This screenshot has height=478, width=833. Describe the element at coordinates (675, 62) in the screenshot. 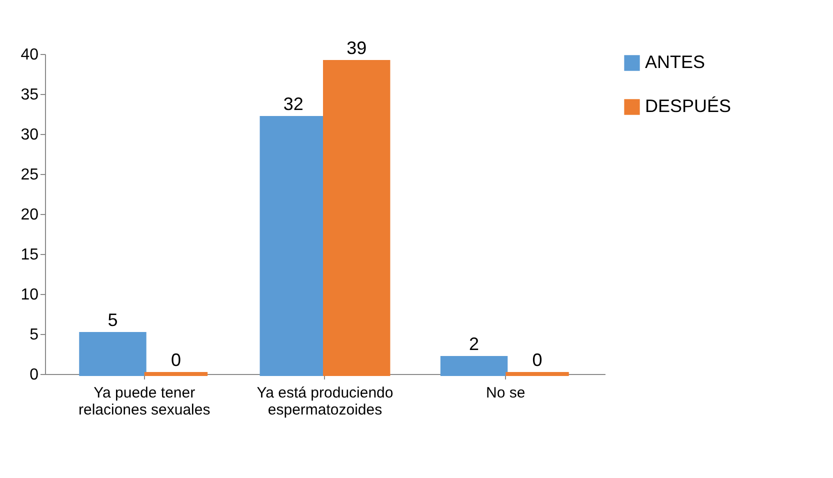

I see `legend-label: ANTES` at that location.